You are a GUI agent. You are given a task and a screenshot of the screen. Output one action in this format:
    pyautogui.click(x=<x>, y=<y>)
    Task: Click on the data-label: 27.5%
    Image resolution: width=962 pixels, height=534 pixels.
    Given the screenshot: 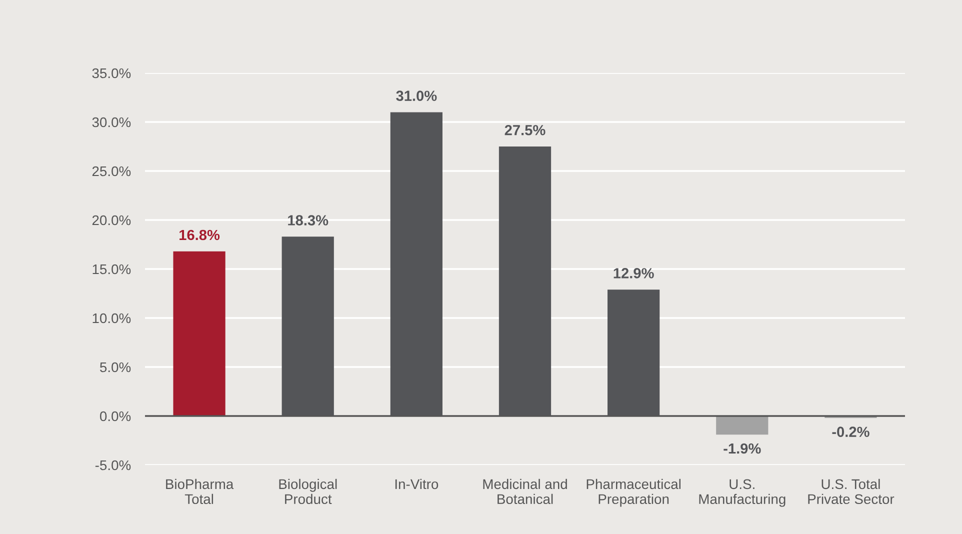 What is the action you would take?
    pyautogui.click(x=525, y=130)
    